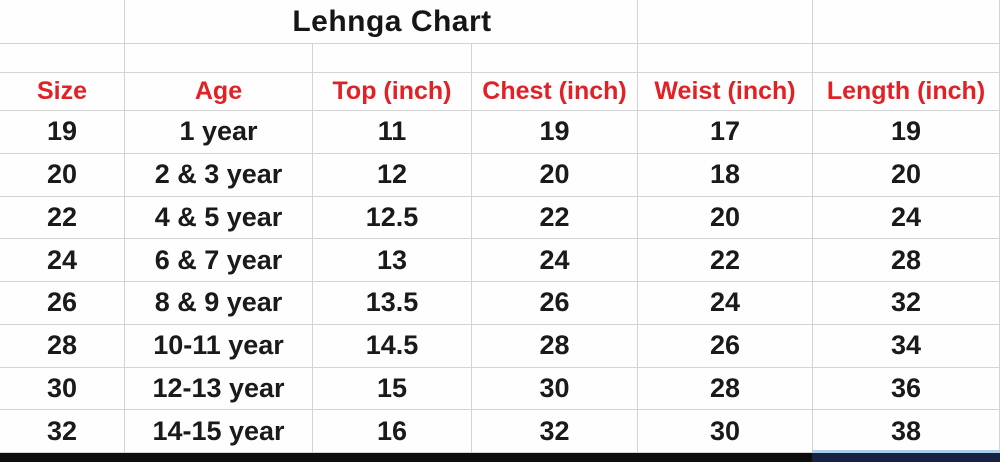 This screenshot has height=462, width=1000. What do you see at coordinates (392, 132) in the screenshot?
I see `table-cell: 11` at bounding box center [392, 132].